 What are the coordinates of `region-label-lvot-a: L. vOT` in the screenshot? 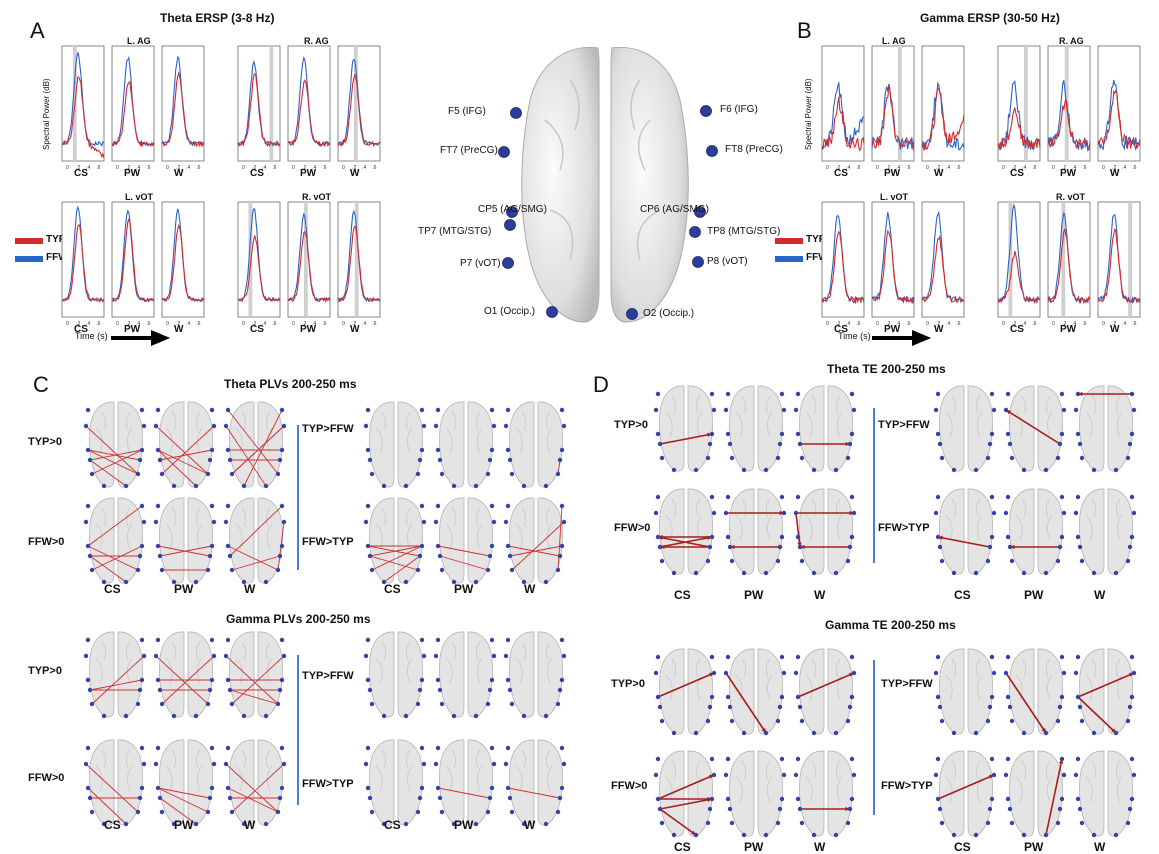 It's located at (139, 197).